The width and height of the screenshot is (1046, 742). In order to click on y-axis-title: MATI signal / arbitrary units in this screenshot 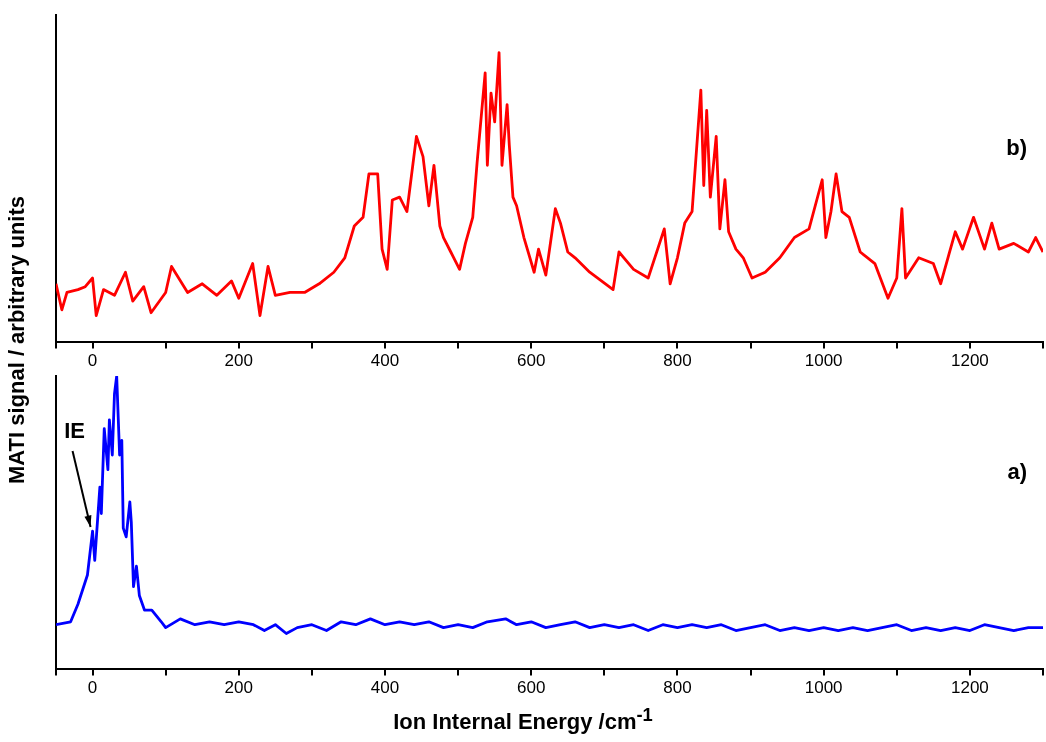, I will do `click(17, 340)`.